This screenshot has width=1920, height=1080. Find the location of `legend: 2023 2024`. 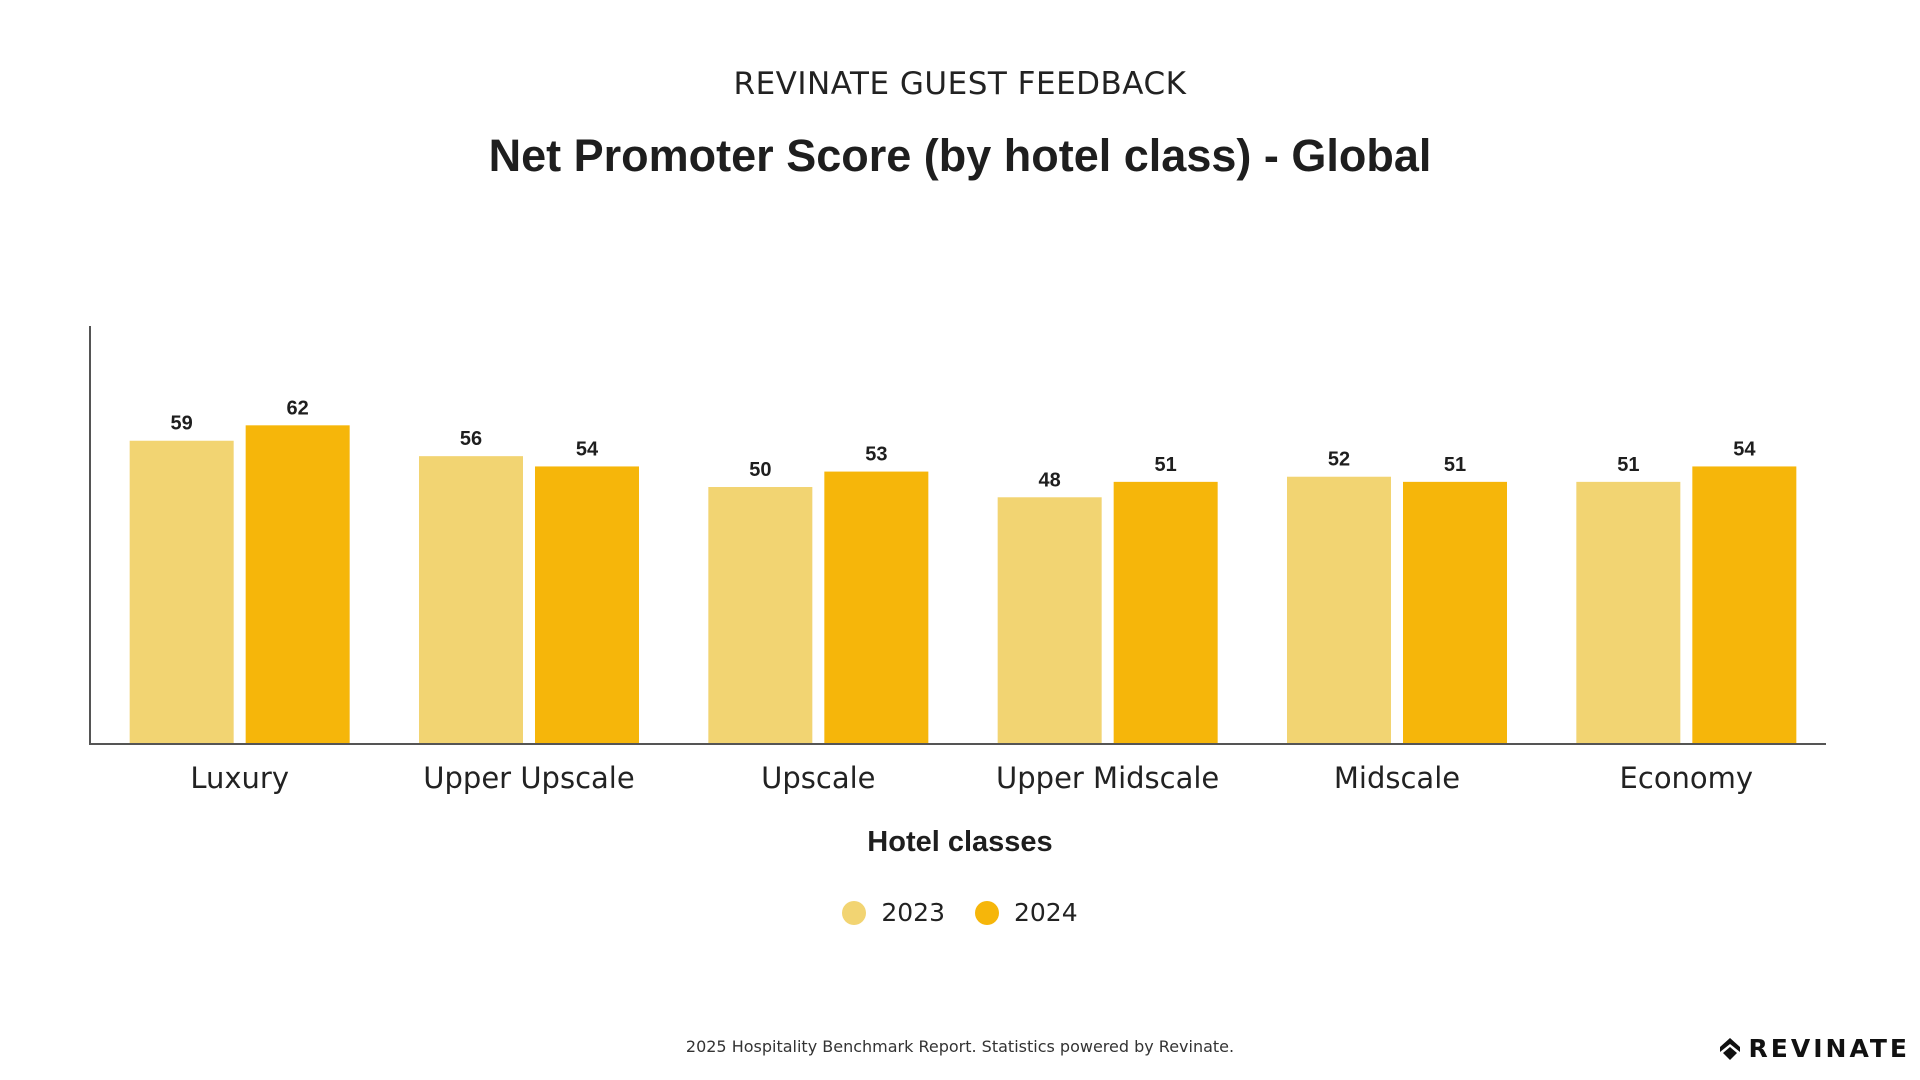

legend: 2023 2024 is located at coordinates (960, 912).